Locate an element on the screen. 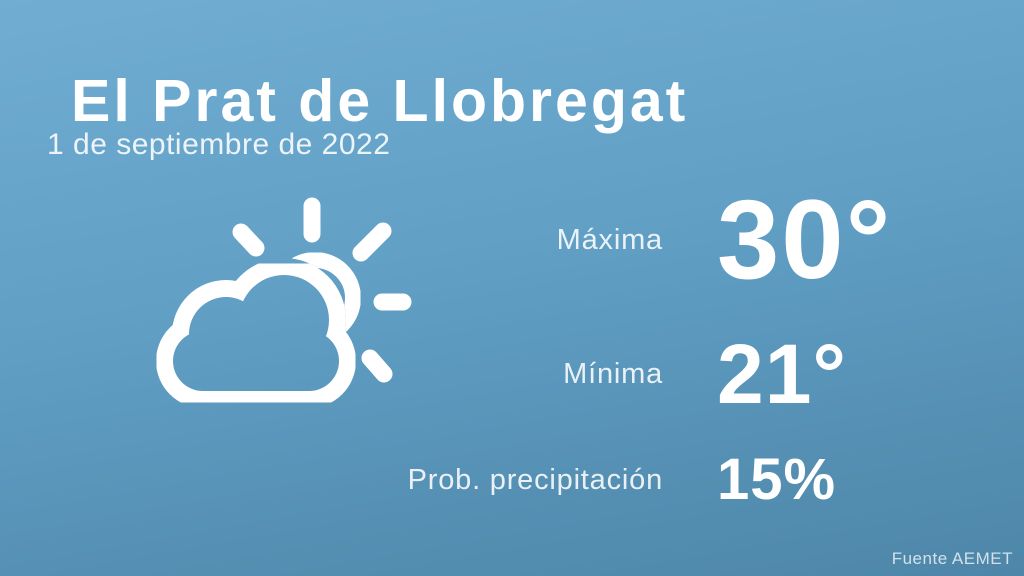 The height and width of the screenshot is (576, 1024). min-temp-label: Mínima is located at coordinates (613, 373).